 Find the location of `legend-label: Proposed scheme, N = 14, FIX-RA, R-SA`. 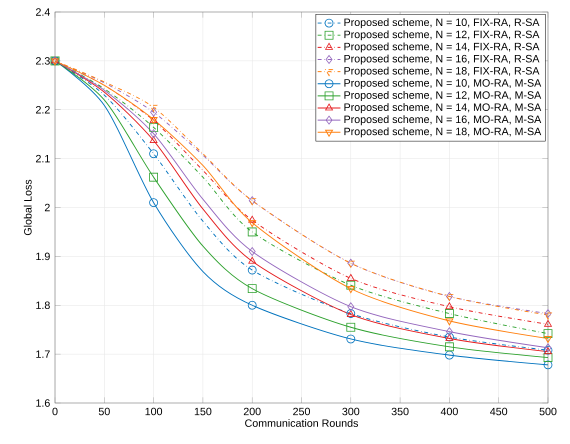

legend-label: Proposed scheme, N = 14, FIX-RA, R-SA is located at coordinates (442, 47).